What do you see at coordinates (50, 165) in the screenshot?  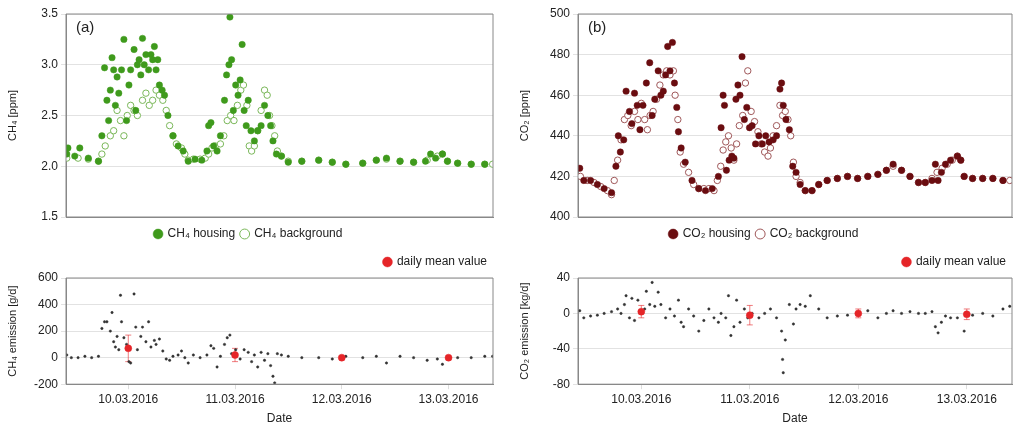 I see `y-tick-label: 2.0` at bounding box center [50, 165].